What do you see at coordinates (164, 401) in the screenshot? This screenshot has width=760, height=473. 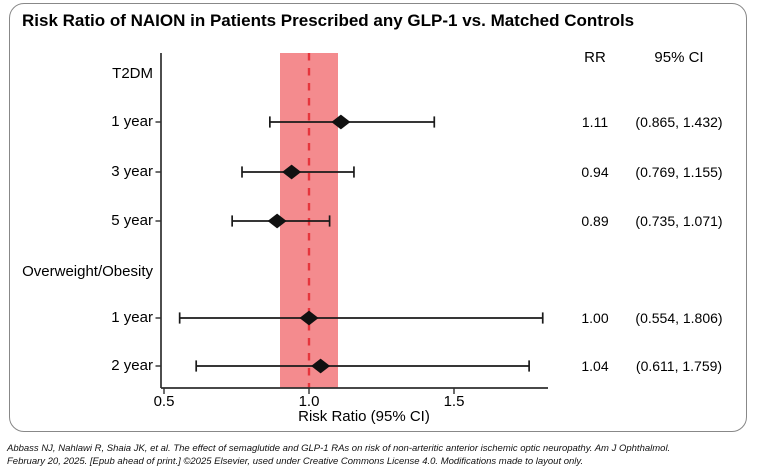 I see `x-tick-label: 0.5` at bounding box center [164, 401].